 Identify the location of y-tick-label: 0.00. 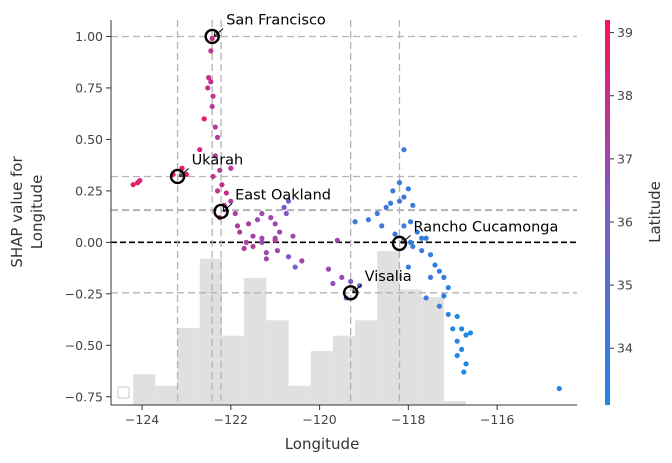
(89, 242).